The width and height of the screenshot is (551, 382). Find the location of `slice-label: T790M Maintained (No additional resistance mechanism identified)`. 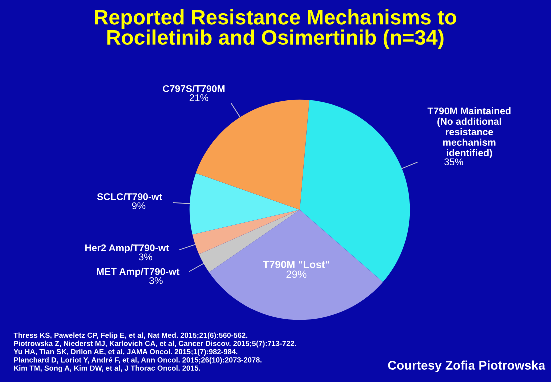

slice-label: T790M Maintained (No additional resistance mechanism identified) is located at coordinates (469, 132).